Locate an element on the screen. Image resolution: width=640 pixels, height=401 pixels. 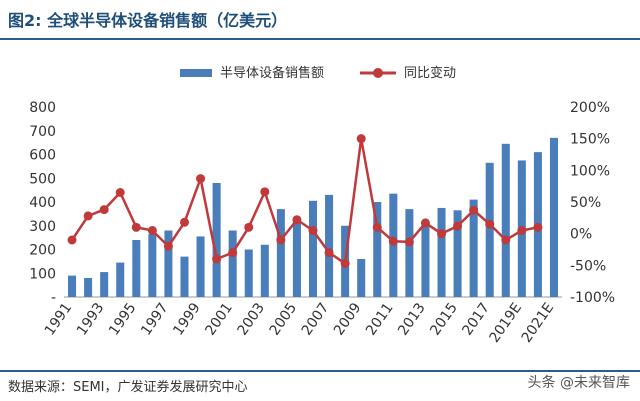
x-tick-label: 2001 is located at coordinates (219, 319).